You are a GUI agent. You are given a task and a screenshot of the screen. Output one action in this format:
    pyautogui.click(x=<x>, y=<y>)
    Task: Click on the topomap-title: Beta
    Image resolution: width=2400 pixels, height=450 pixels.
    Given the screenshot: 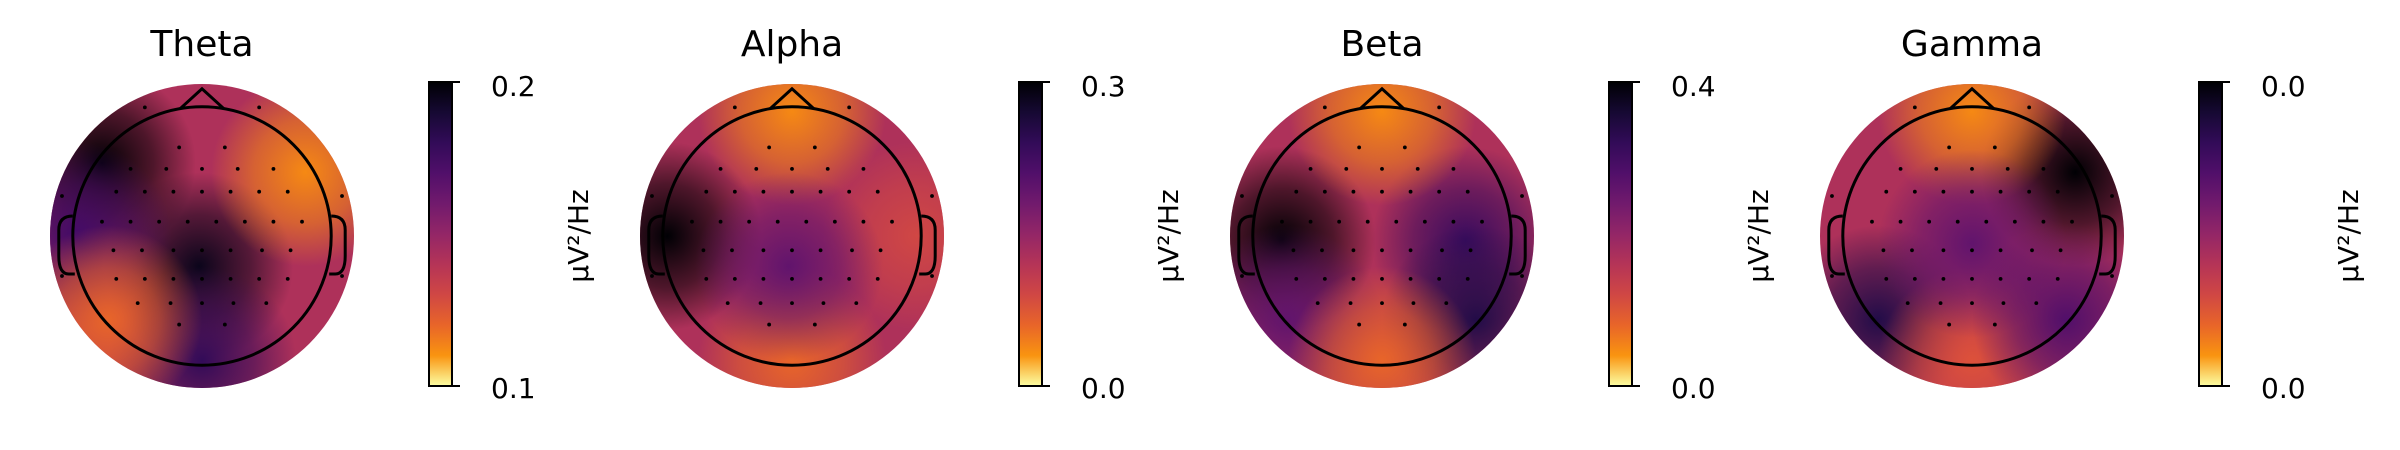 What is the action you would take?
    pyautogui.click(x=1381, y=44)
    